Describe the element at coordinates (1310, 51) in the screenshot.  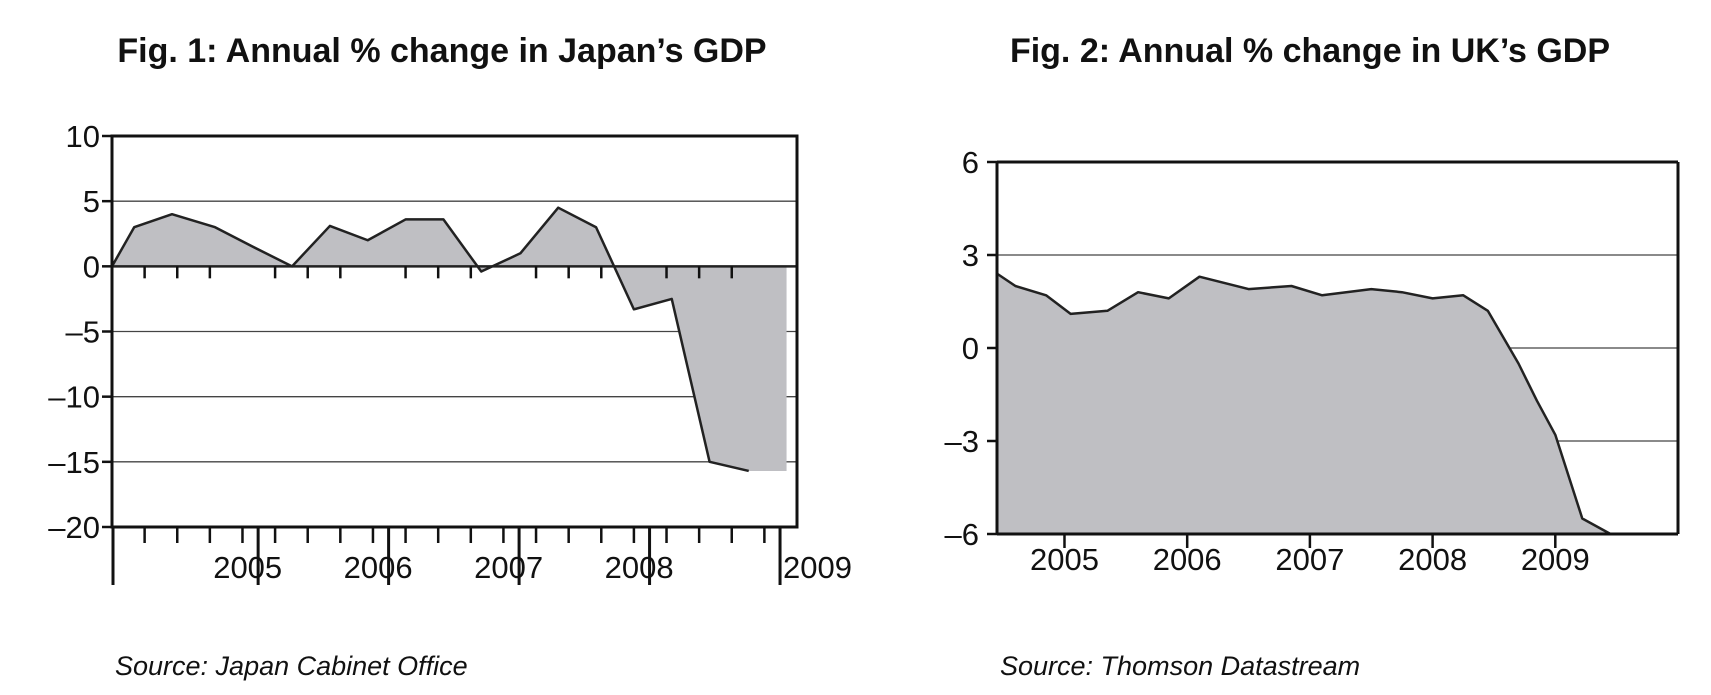
I see `chart-title: Fig. 2: Annual % change in UK’s GDP` at that location.